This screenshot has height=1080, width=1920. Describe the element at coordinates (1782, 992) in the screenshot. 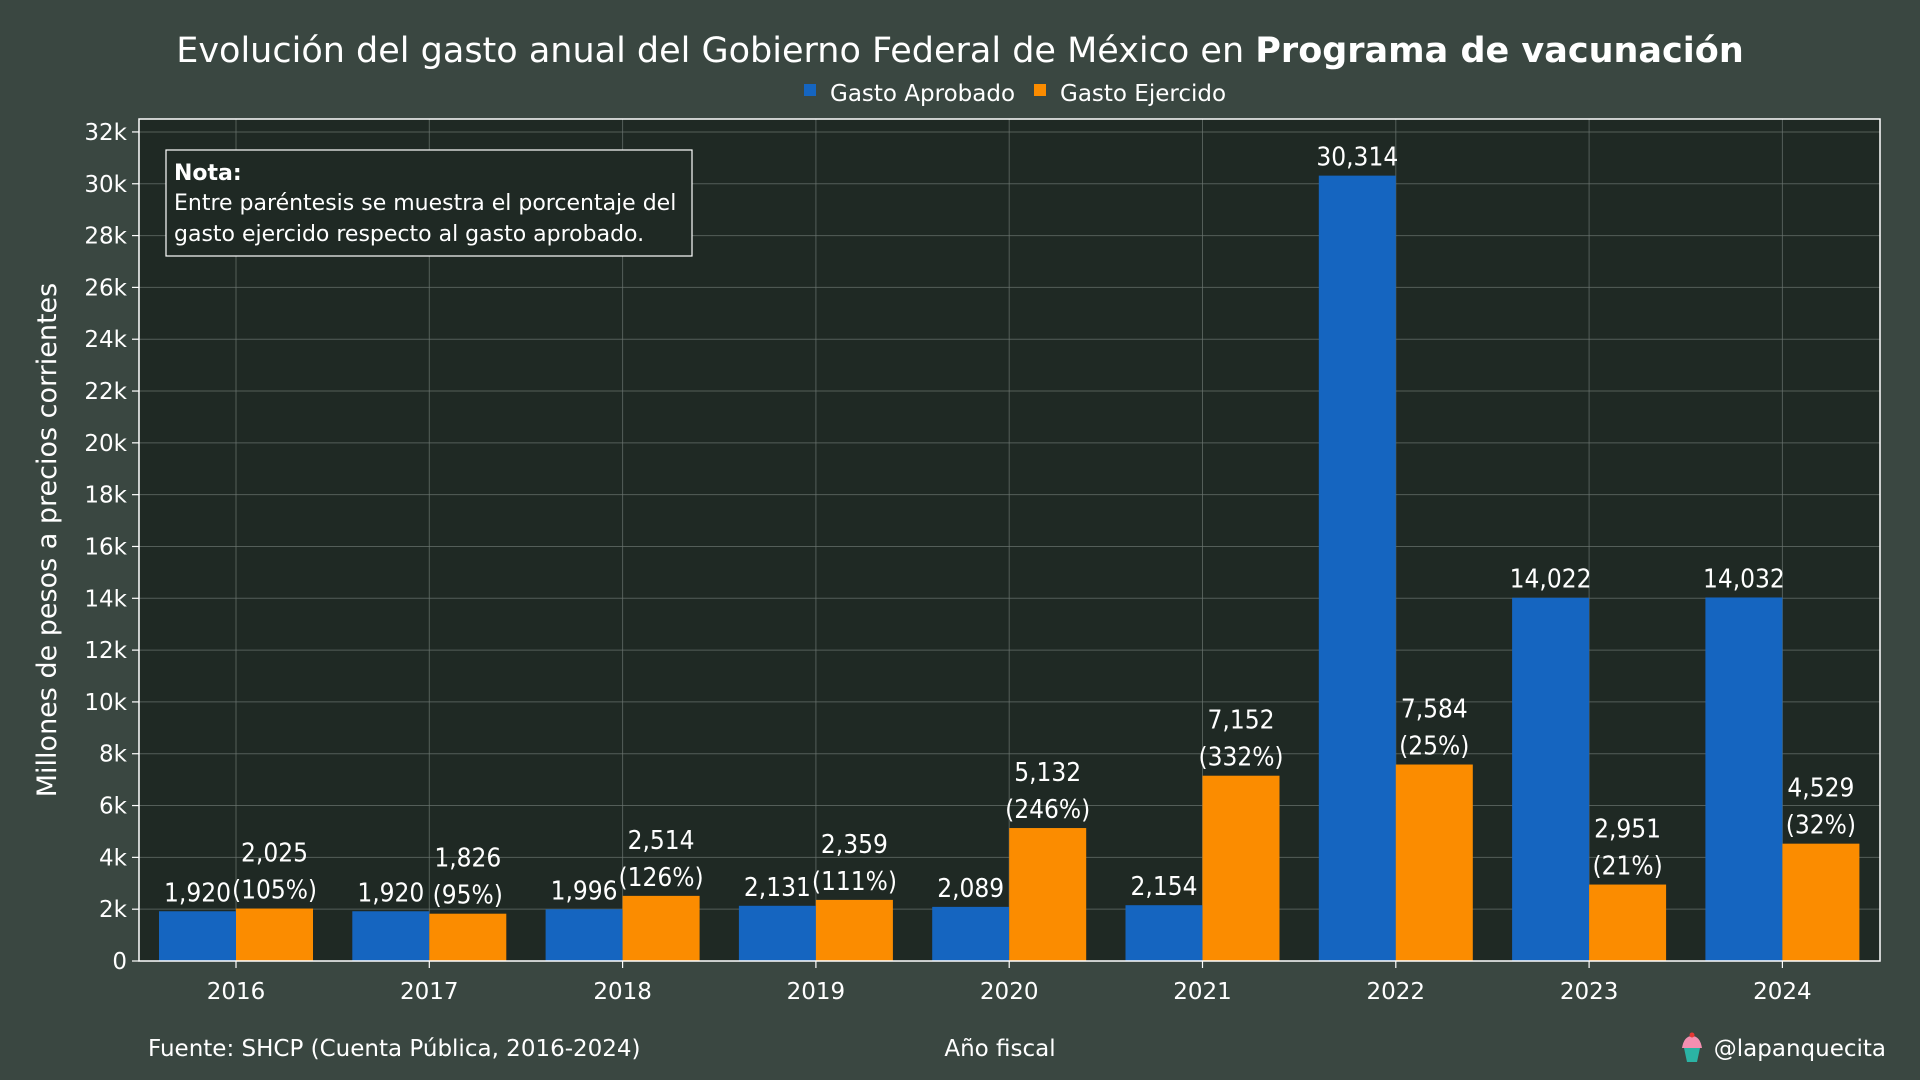

I see `x-tick-label: 2024` at that location.